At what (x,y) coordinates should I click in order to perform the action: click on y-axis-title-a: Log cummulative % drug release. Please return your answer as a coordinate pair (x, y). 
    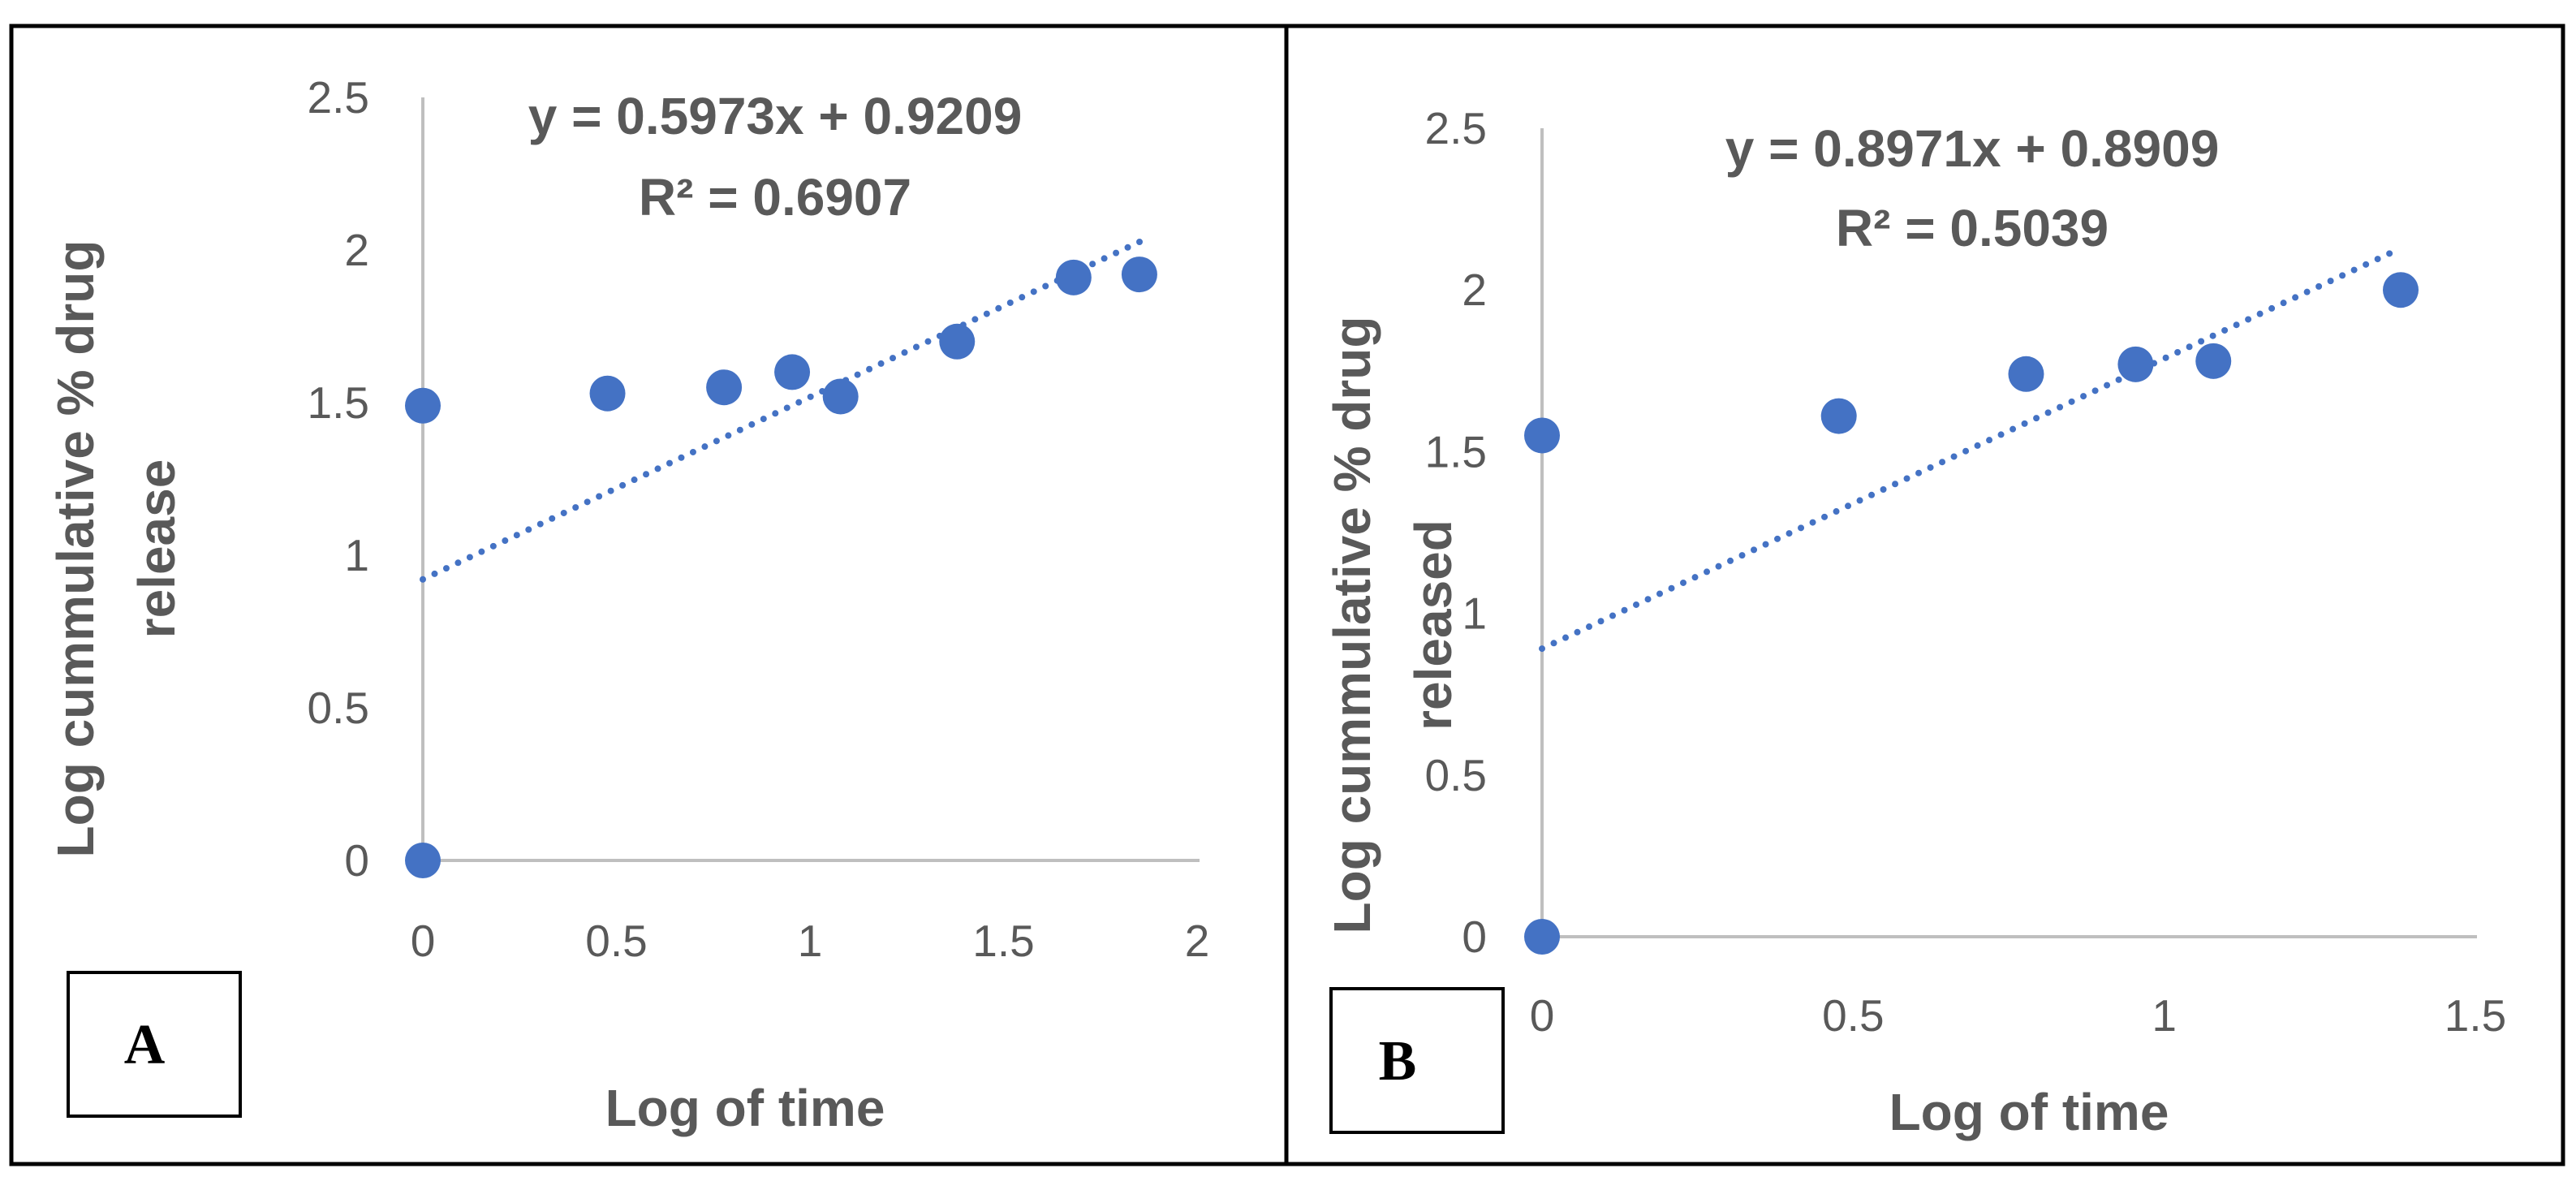
    Looking at the image, I should click on (116, 549).